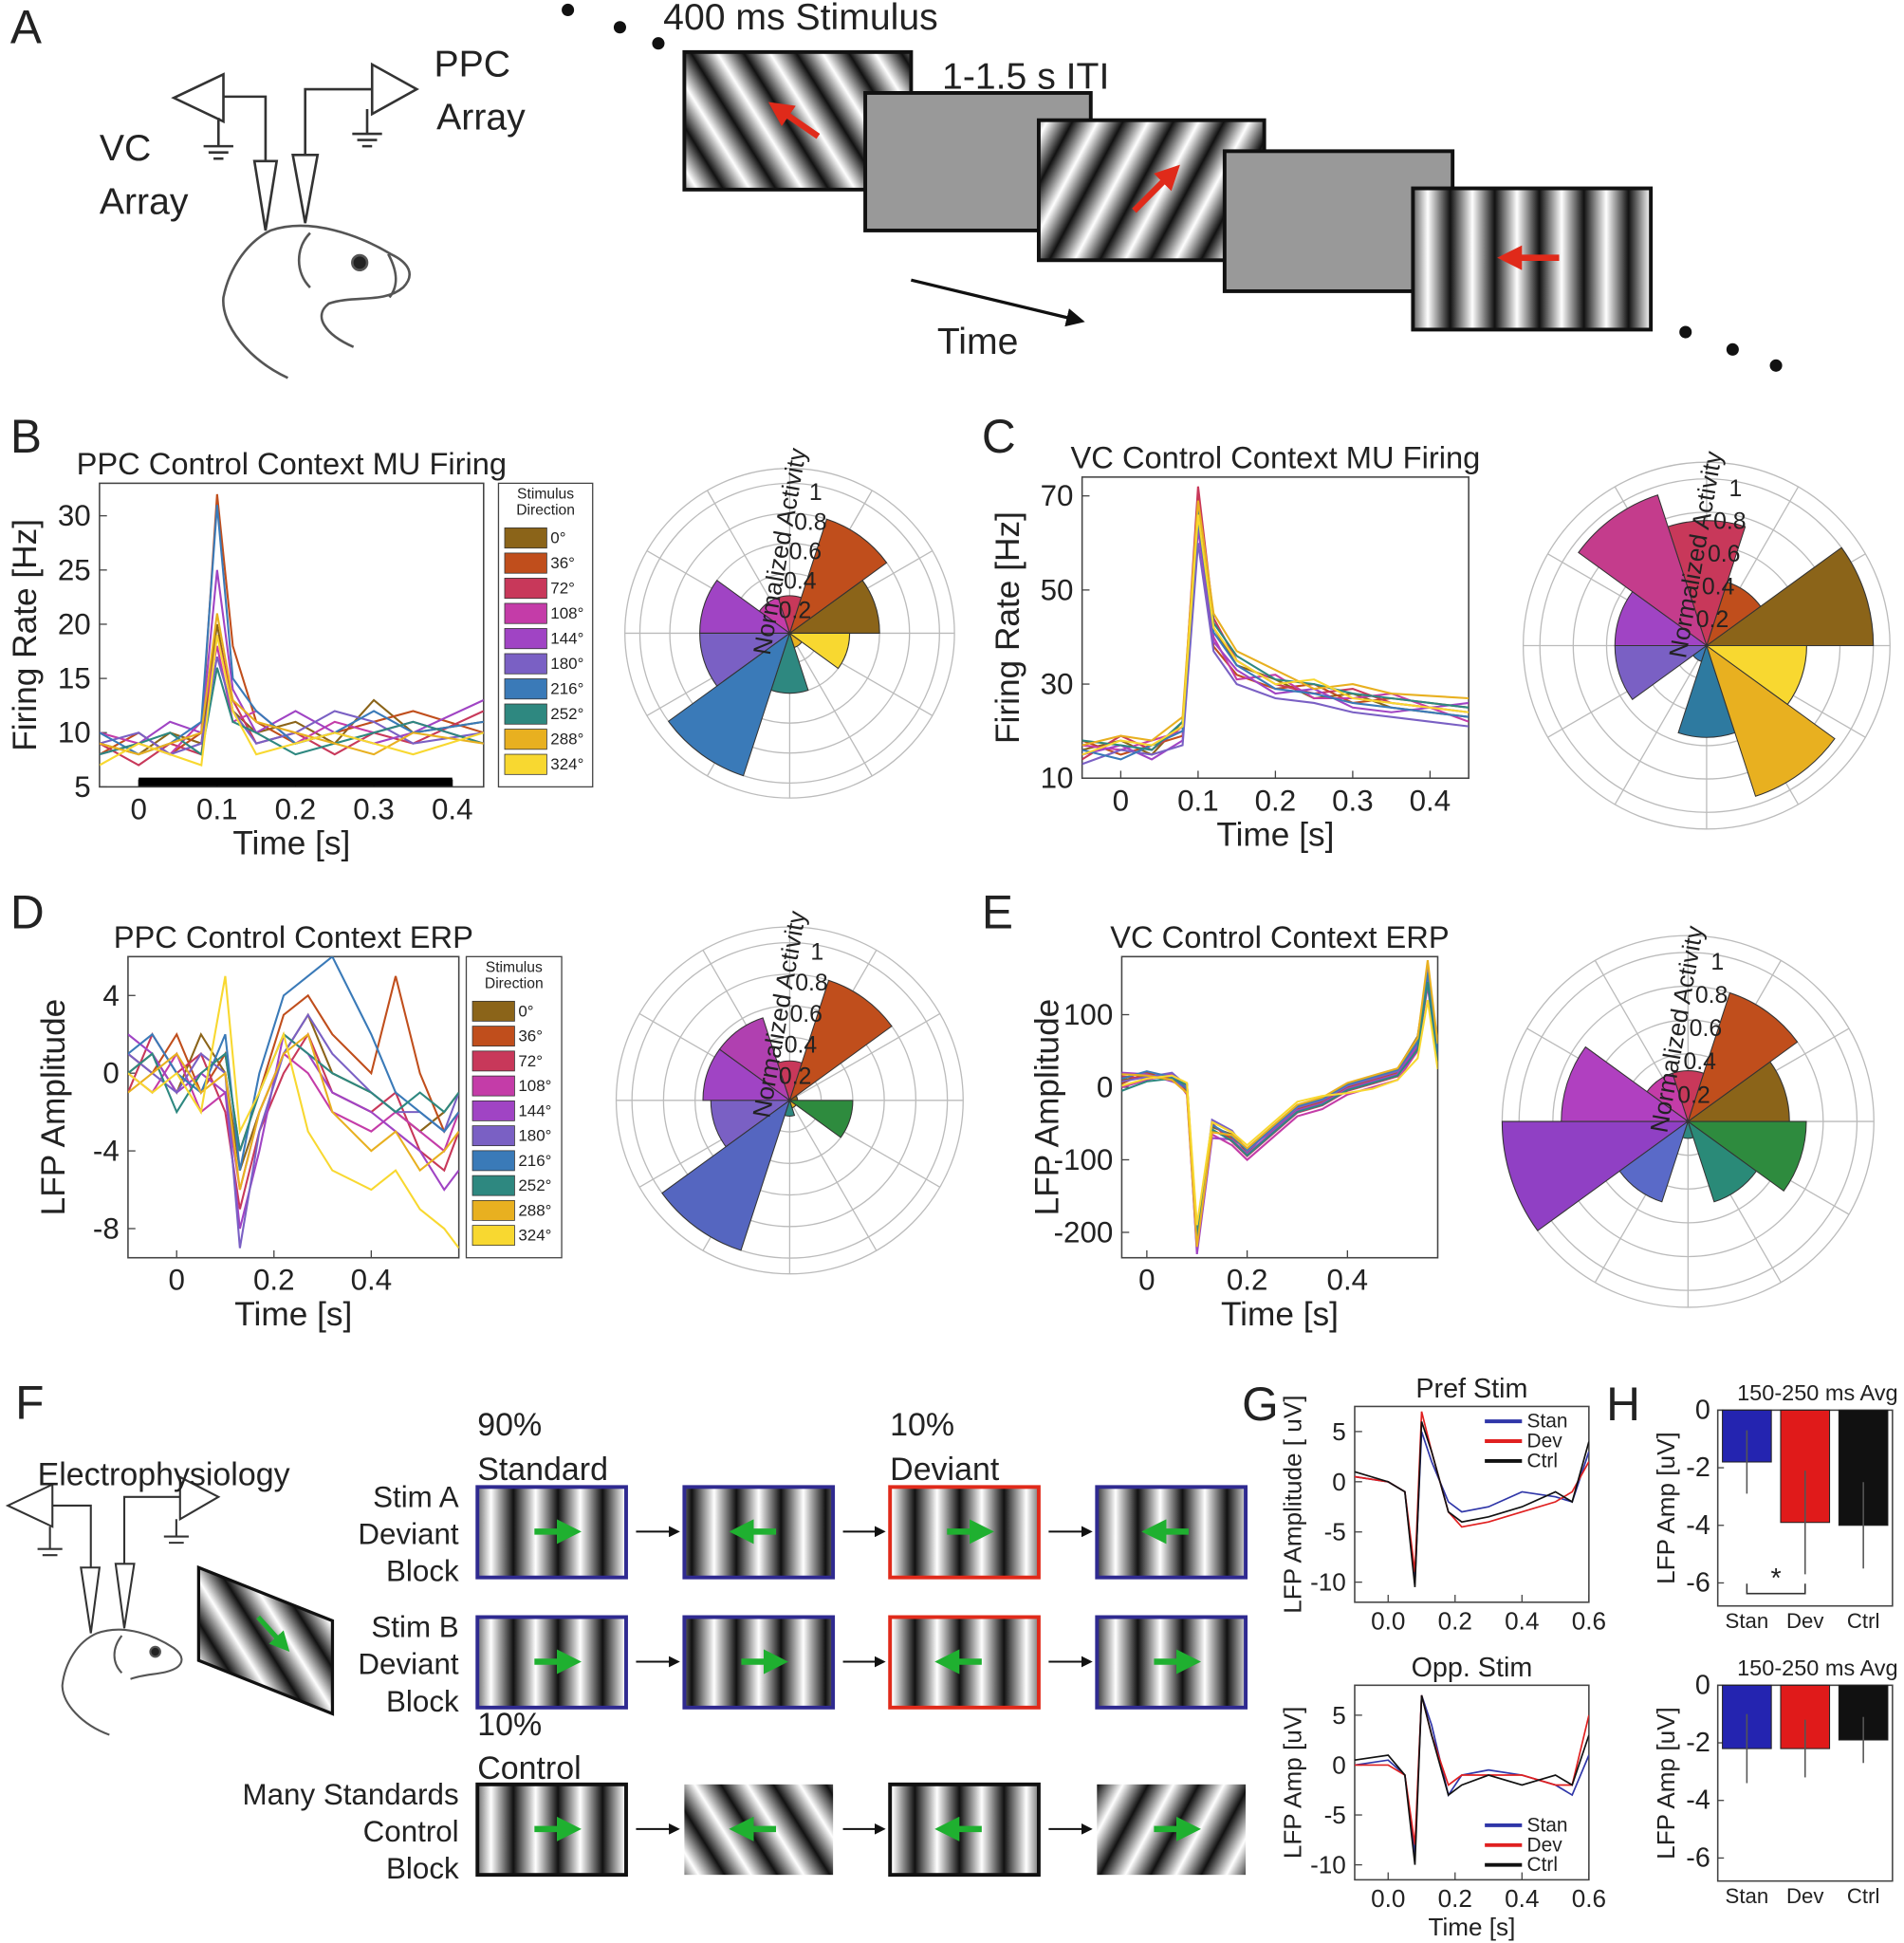  What do you see at coordinates (1589, 1899) in the screenshot?
I see `x-tick-label: 0.6` at bounding box center [1589, 1899].